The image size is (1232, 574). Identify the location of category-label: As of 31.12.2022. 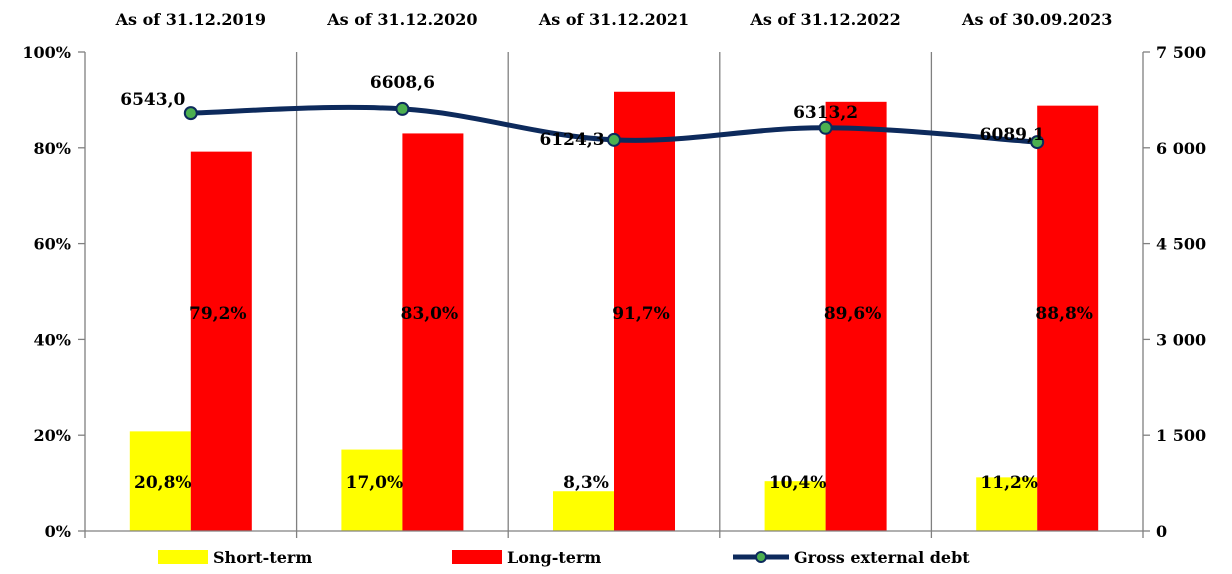
(824, 19).